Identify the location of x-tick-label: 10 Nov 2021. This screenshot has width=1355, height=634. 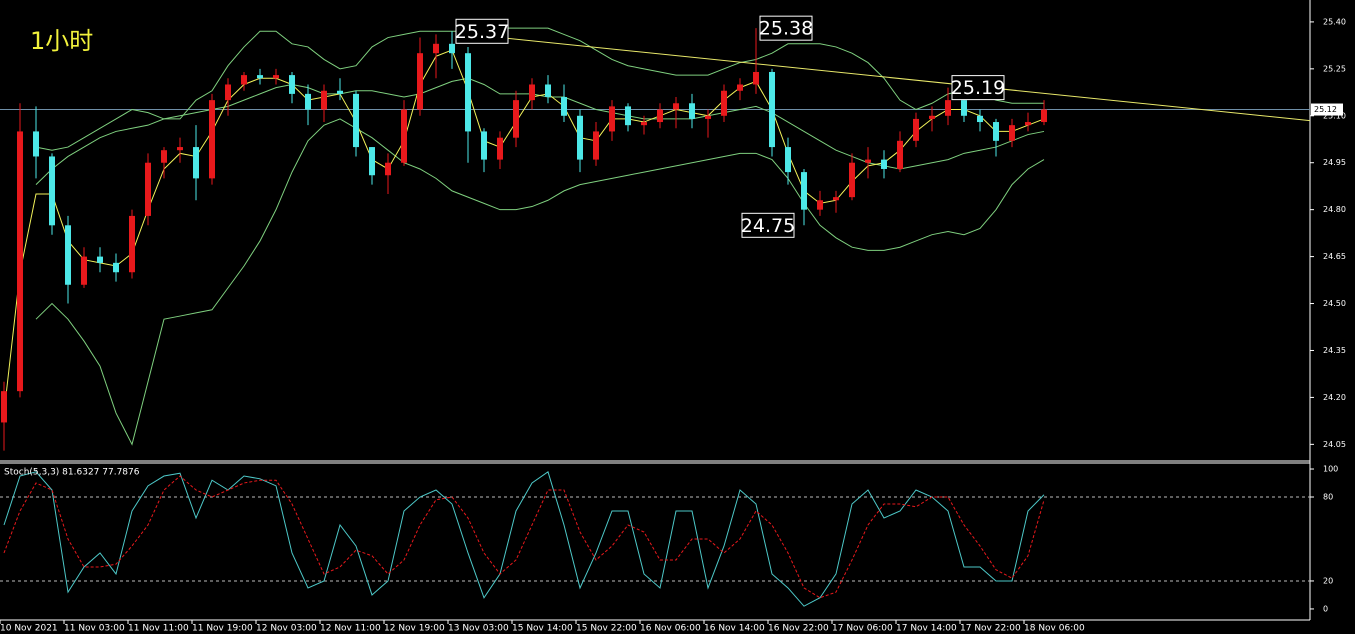
(29, 629).